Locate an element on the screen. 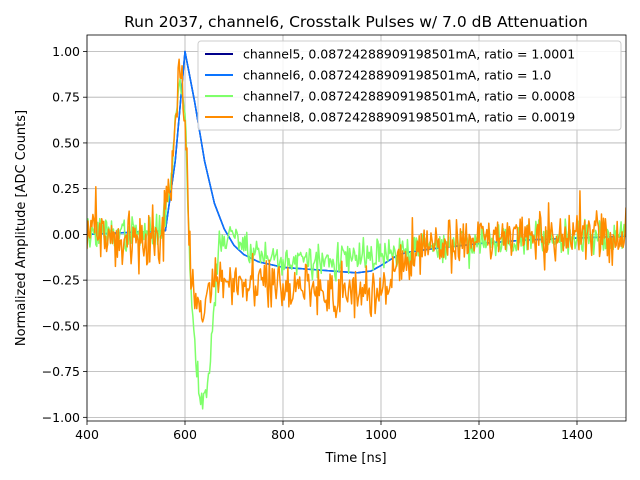  y-tick-label: 1.00 is located at coordinates (66, 51).